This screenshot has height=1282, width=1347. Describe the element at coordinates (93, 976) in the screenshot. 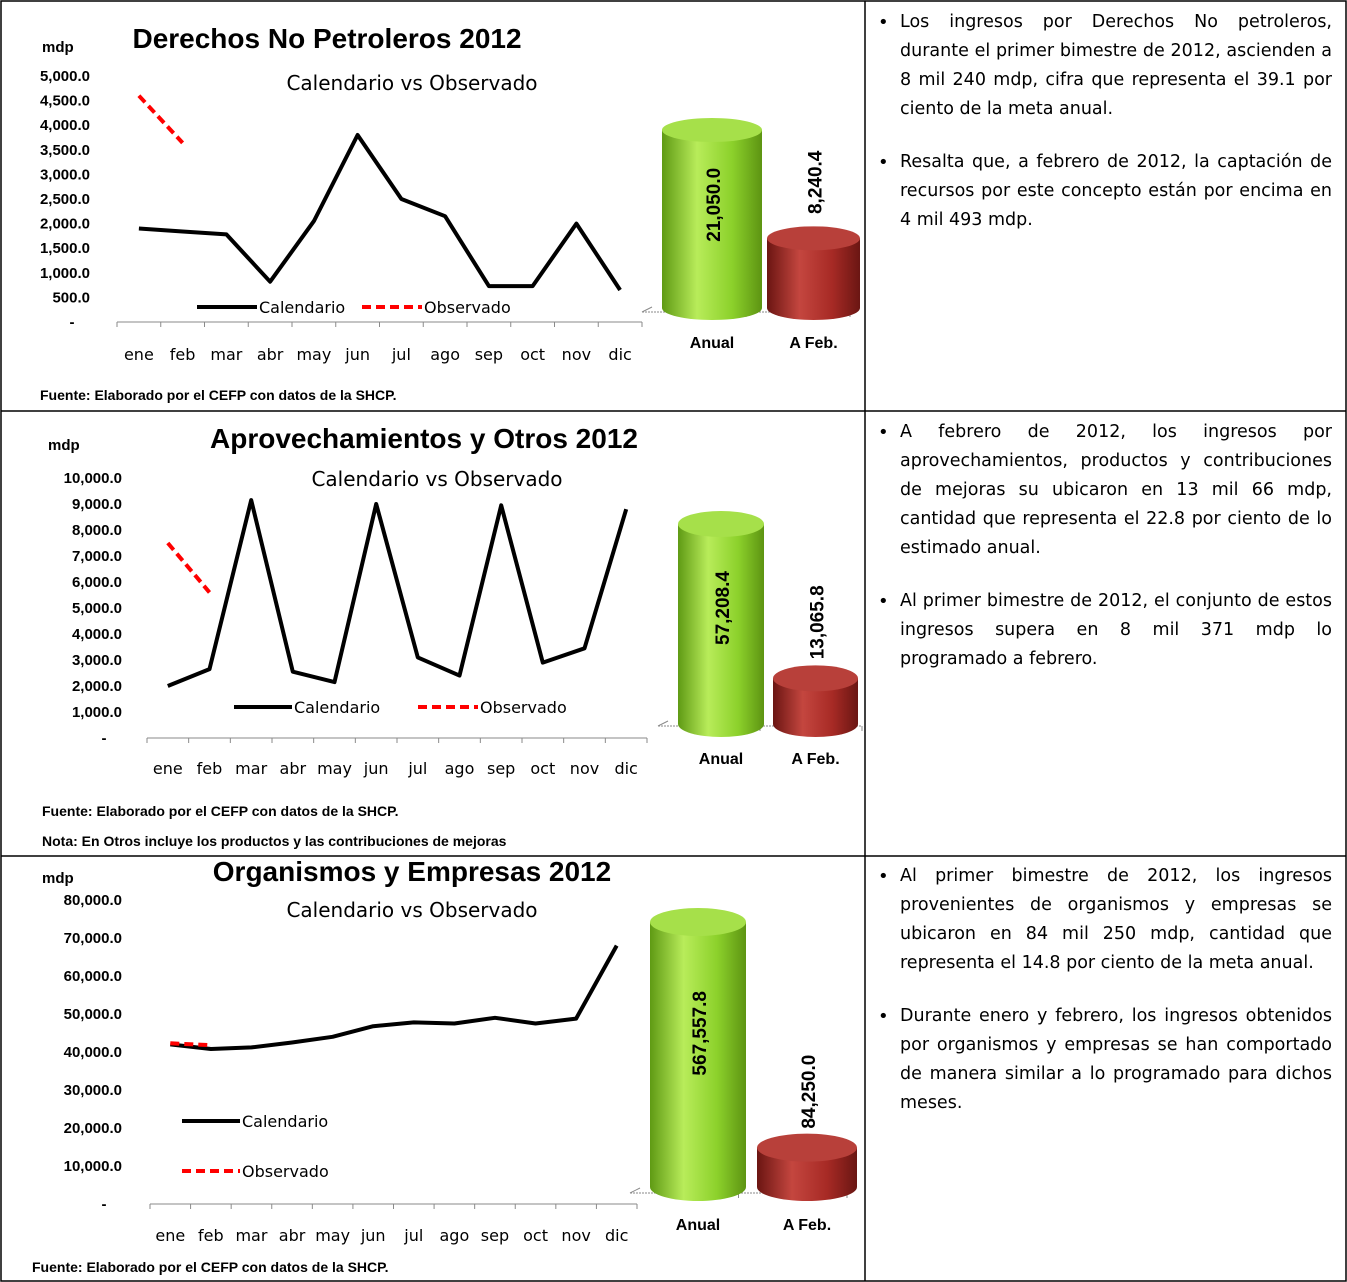

I see `y-tick-label: 60,000.0` at that location.